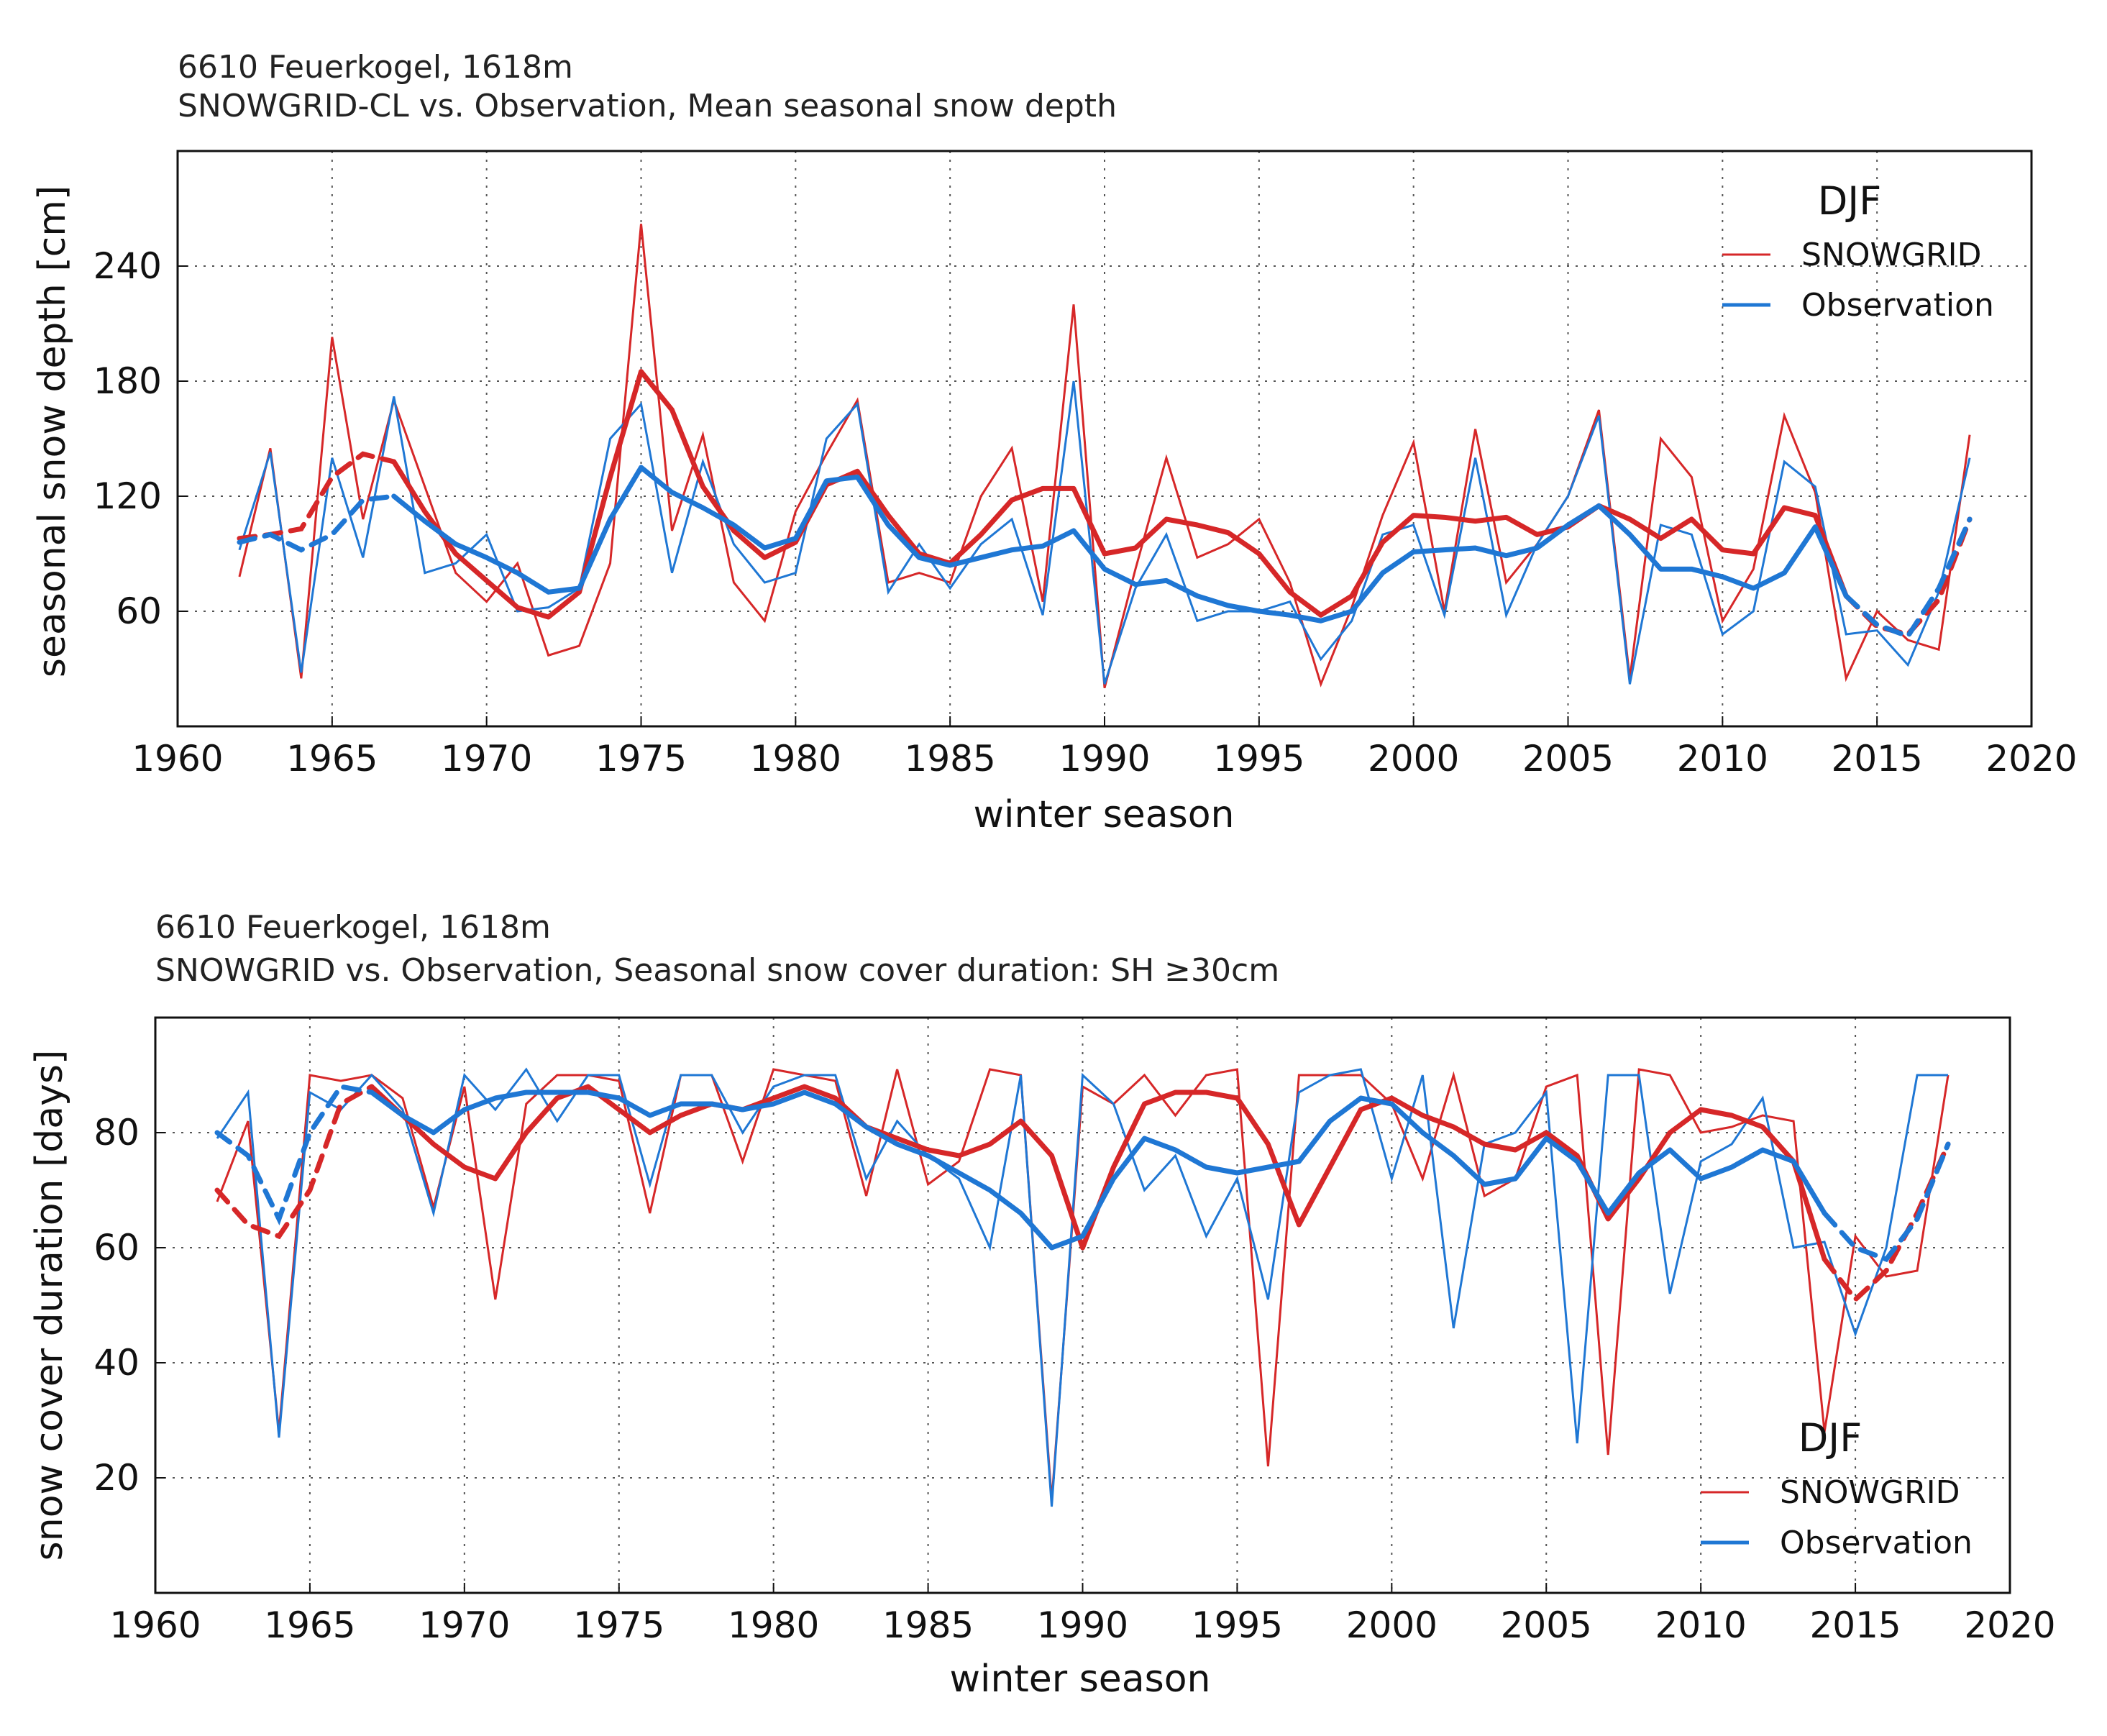 The height and width of the screenshot is (1736, 2107). What do you see at coordinates (49, 1305) in the screenshot?
I see `y-axis-label: snow cover duration [days]` at bounding box center [49, 1305].